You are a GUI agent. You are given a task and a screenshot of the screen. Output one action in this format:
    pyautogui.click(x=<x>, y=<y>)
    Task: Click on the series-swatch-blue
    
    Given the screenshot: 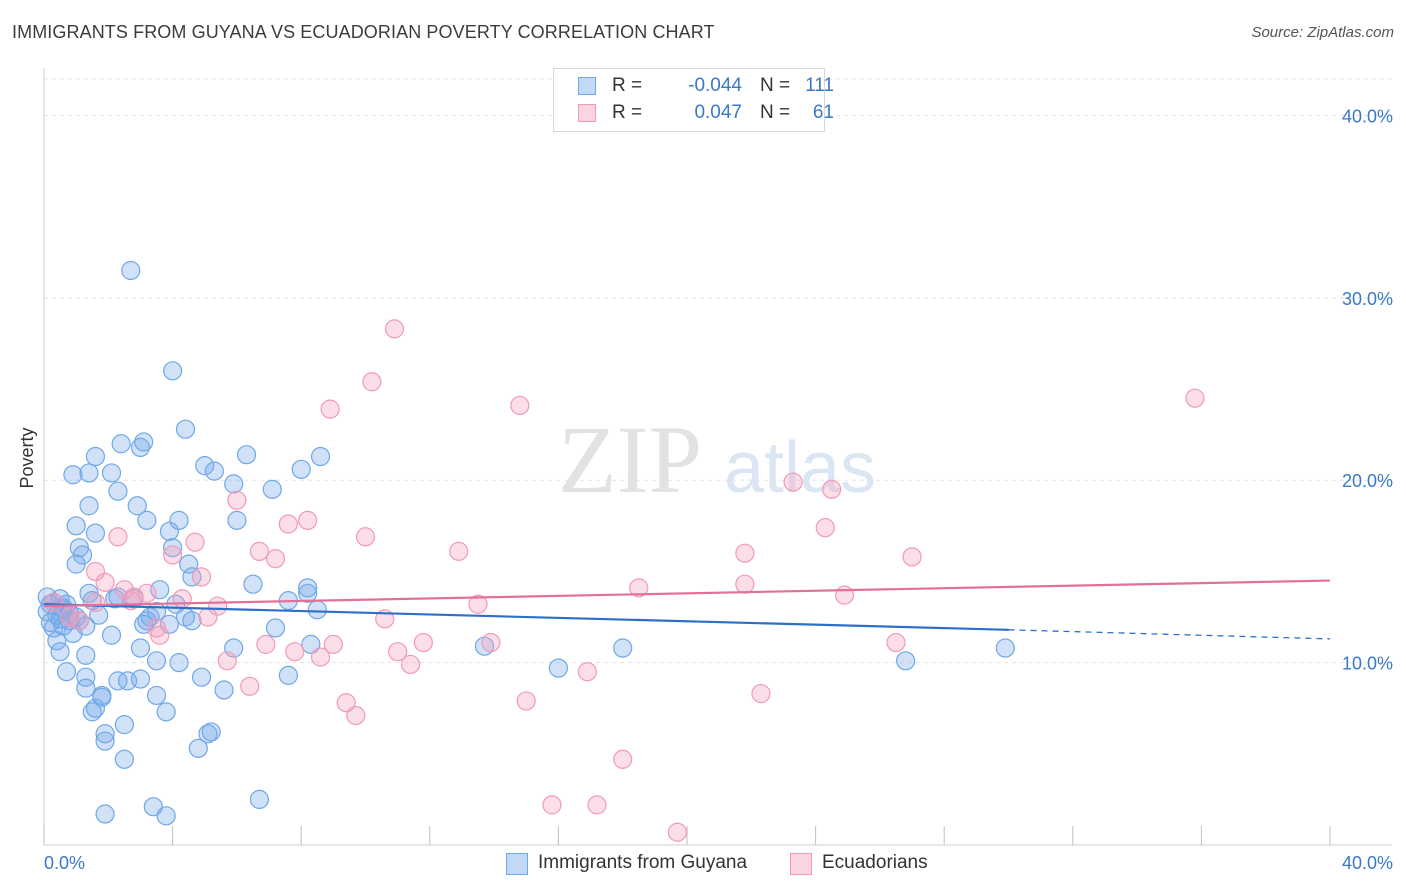 What is the action you would take?
    pyautogui.click(x=517, y=864)
    